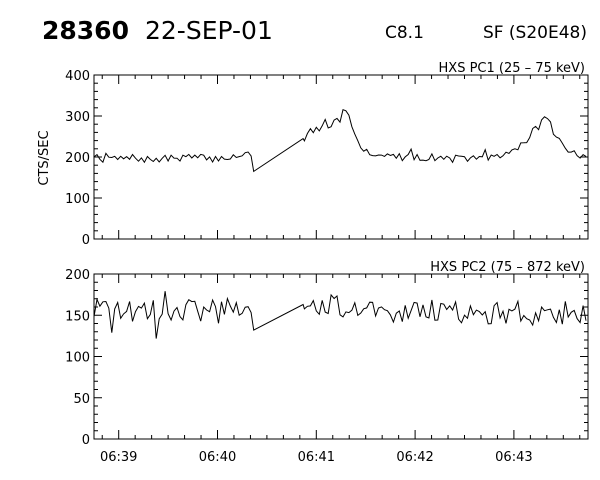 Image resolution: width=600 pixels, height=480 pixels. What do you see at coordinates (209, 30) in the screenshot?
I see `event-date: 22-SEP-01` at bounding box center [209, 30].